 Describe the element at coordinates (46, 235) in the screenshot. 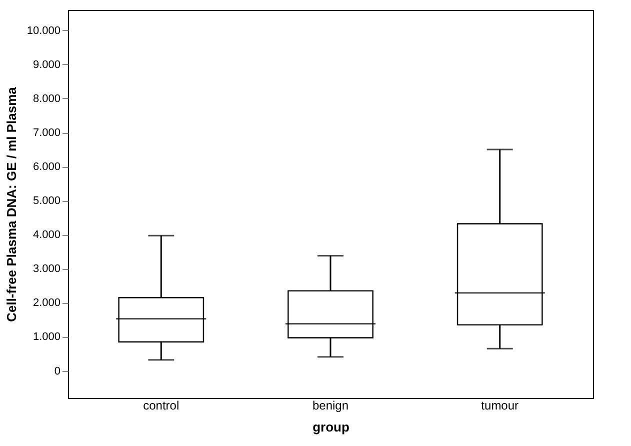

I see `y-tick-label: 4.000` at that location.